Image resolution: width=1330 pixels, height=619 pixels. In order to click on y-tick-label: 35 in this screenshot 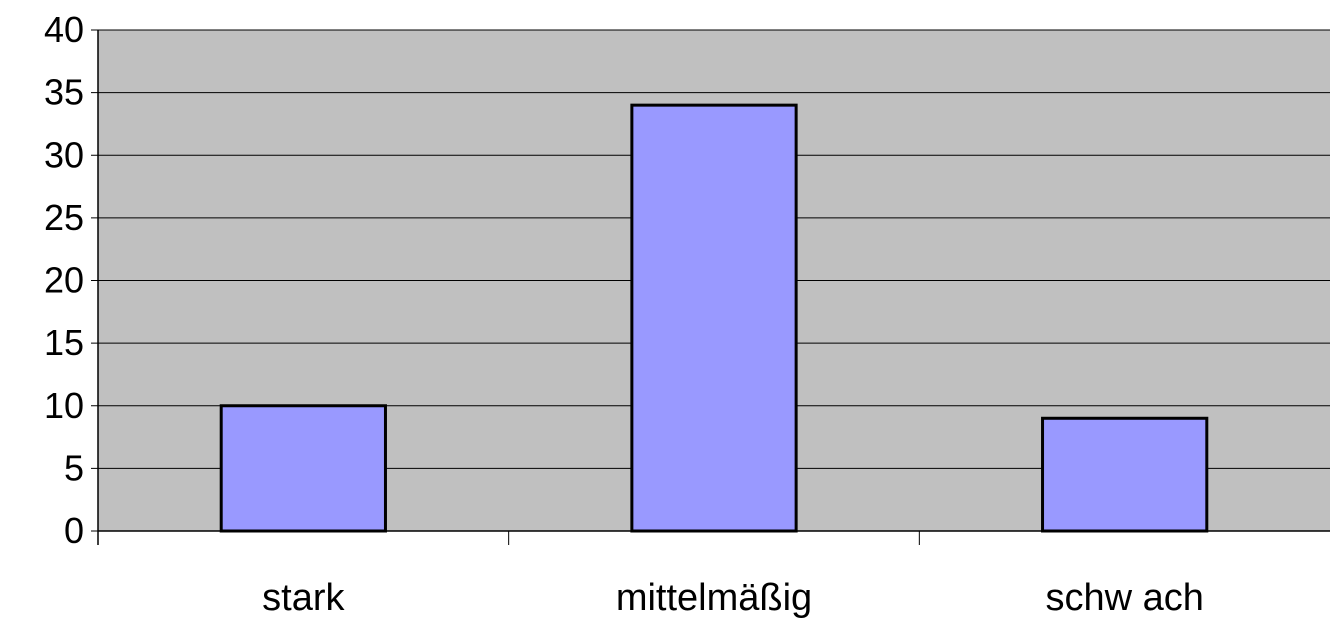, I will do `click(64, 92)`.